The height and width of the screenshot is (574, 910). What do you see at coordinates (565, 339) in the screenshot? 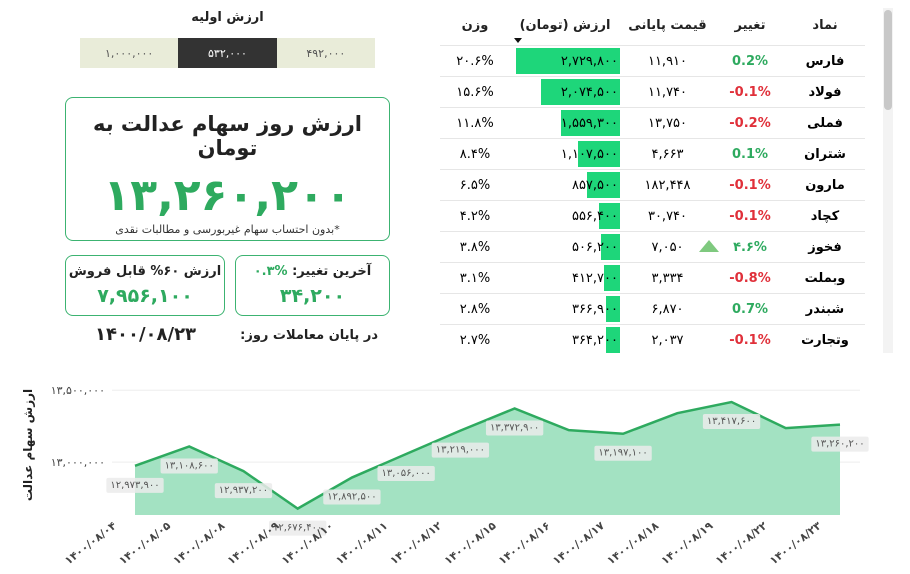
I see `table-cell: ۳۶۴,۲۰۰` at bounding box center [565, 339].